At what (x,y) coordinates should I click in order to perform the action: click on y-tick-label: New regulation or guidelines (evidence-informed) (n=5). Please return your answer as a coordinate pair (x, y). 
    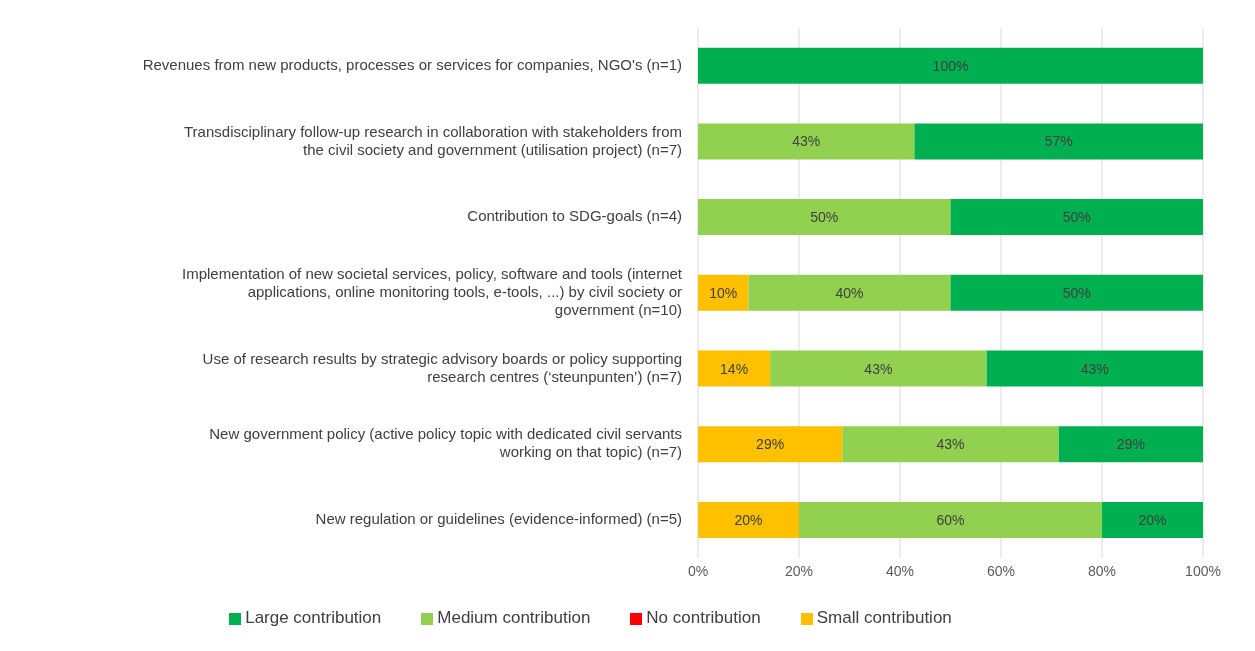
    Looking at the image, I should click on (498, 519).